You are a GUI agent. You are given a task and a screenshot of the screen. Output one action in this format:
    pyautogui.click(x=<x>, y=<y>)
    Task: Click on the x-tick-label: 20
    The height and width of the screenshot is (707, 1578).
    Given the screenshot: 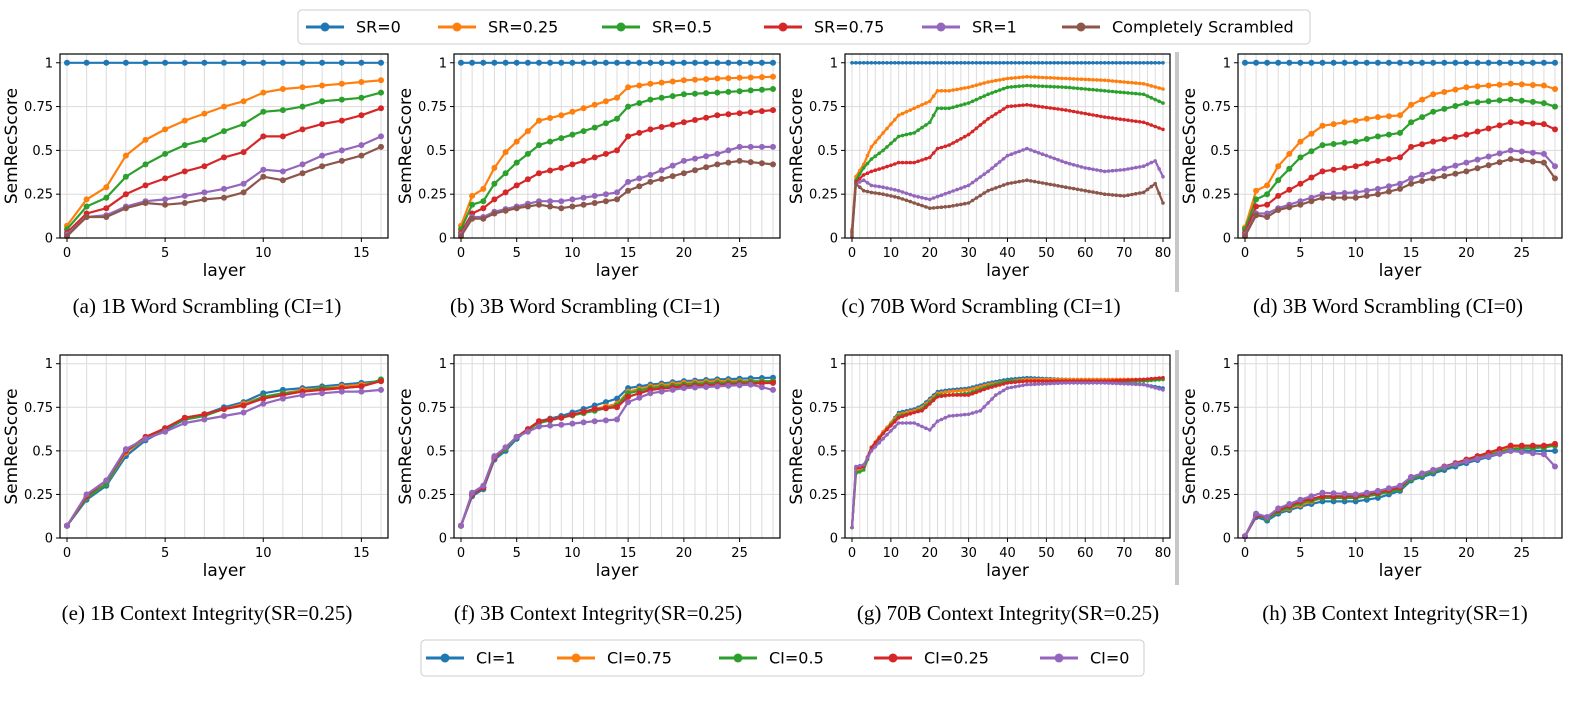 What is the action you would take?
    pyautogui.click(x=1466, y=553)
    